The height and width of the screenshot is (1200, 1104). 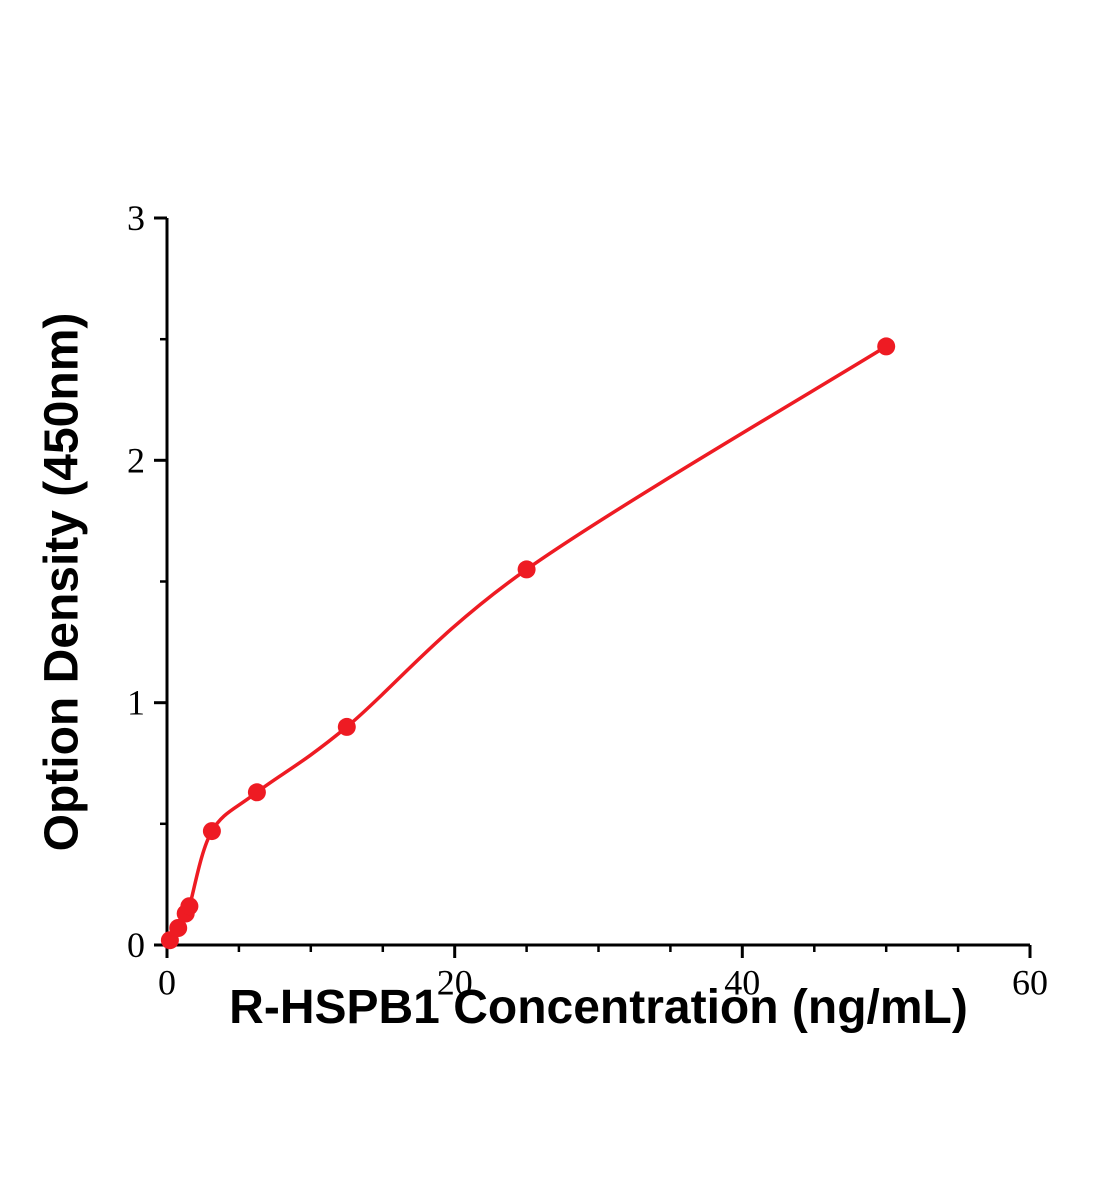 I want to click on x-tick-label: 60, so click(x=1030, y=983).